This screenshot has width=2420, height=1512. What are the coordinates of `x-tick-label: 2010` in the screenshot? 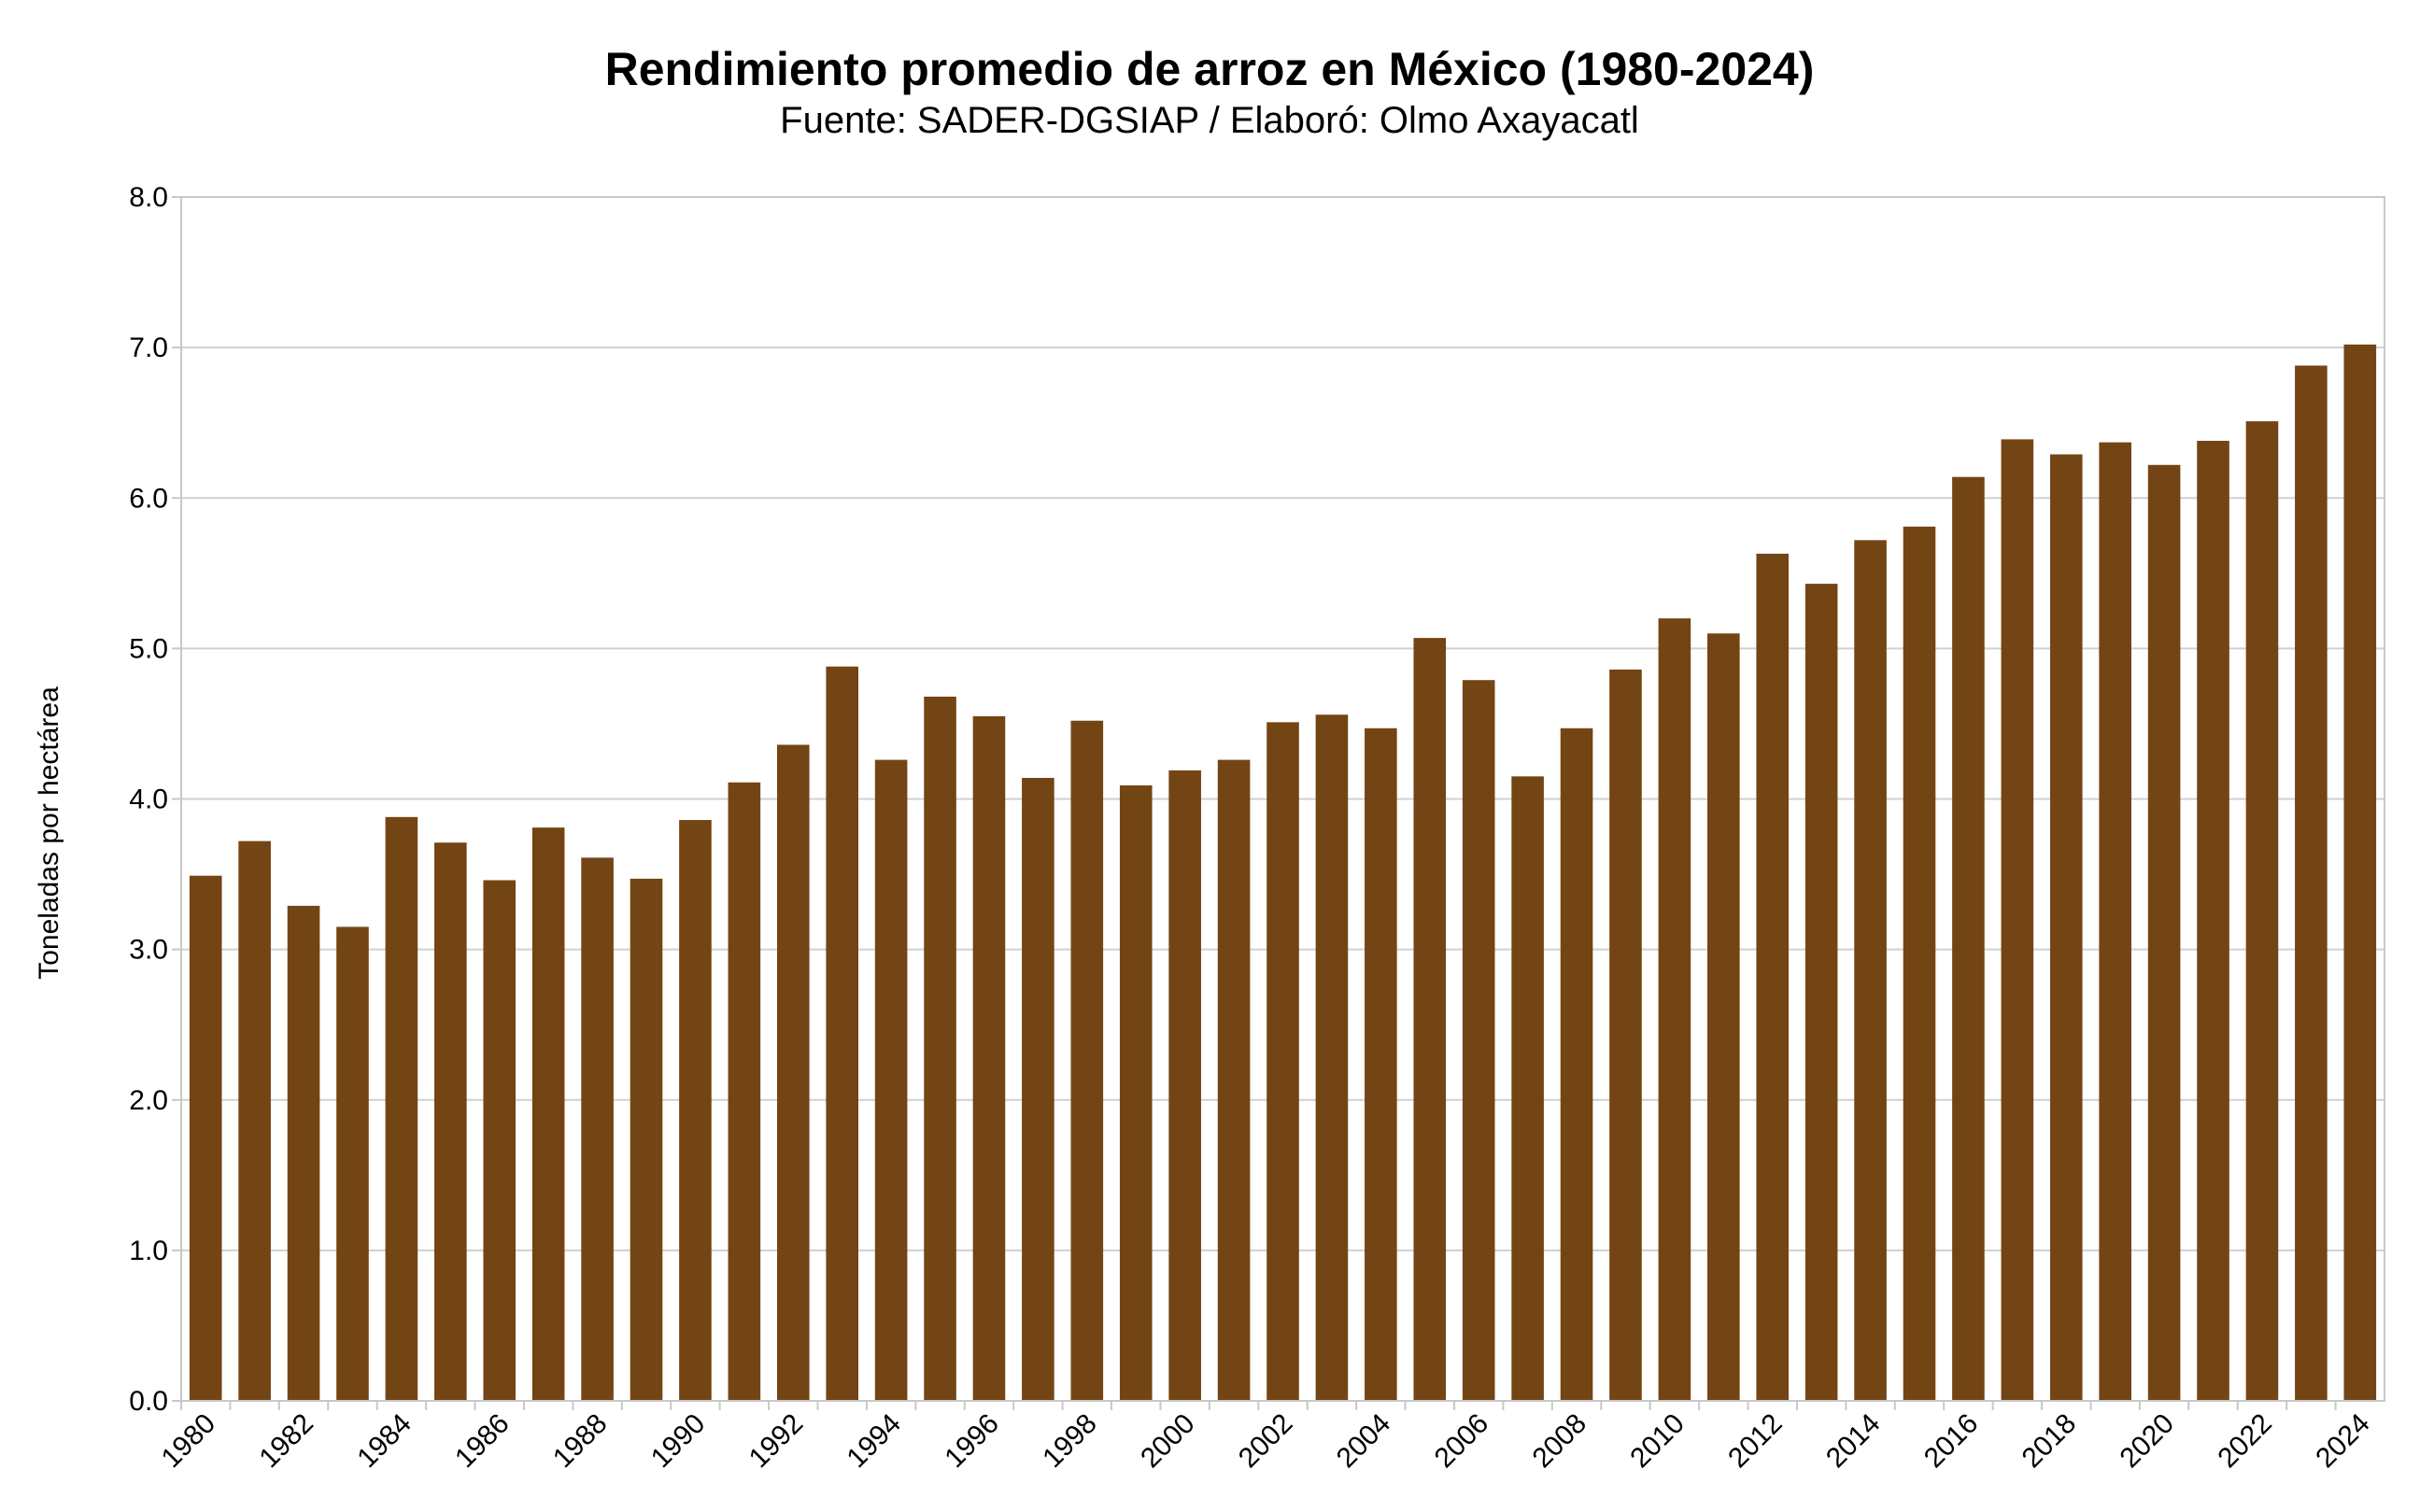 It's located at (1658, 1441).